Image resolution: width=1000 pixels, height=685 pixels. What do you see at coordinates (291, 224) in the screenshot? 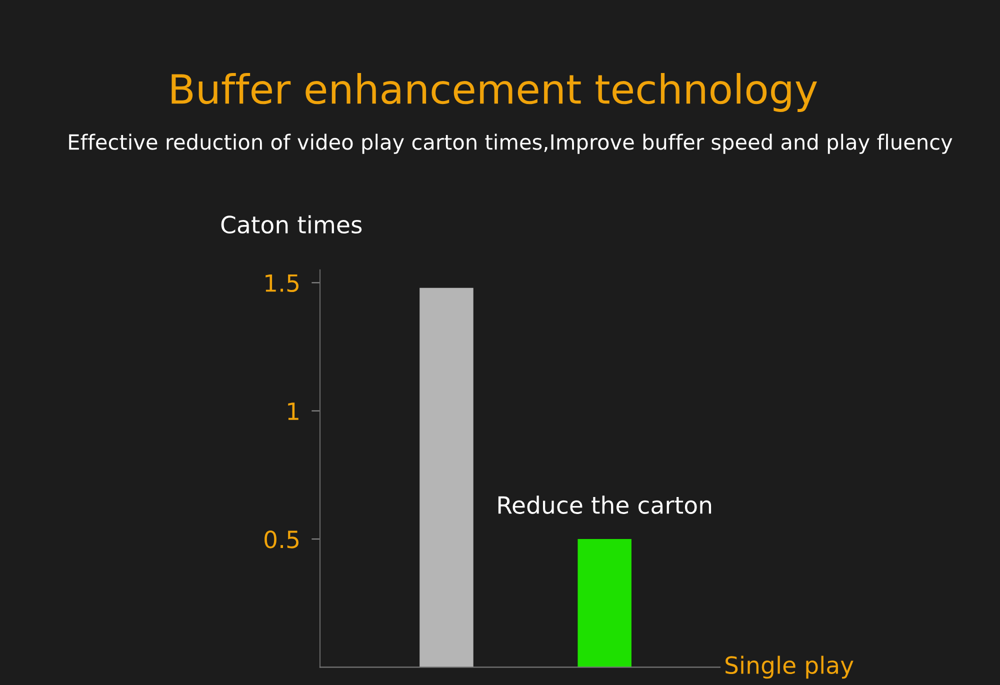
I see `y-axis-title: Caton times` at bounding box center [291, 224].